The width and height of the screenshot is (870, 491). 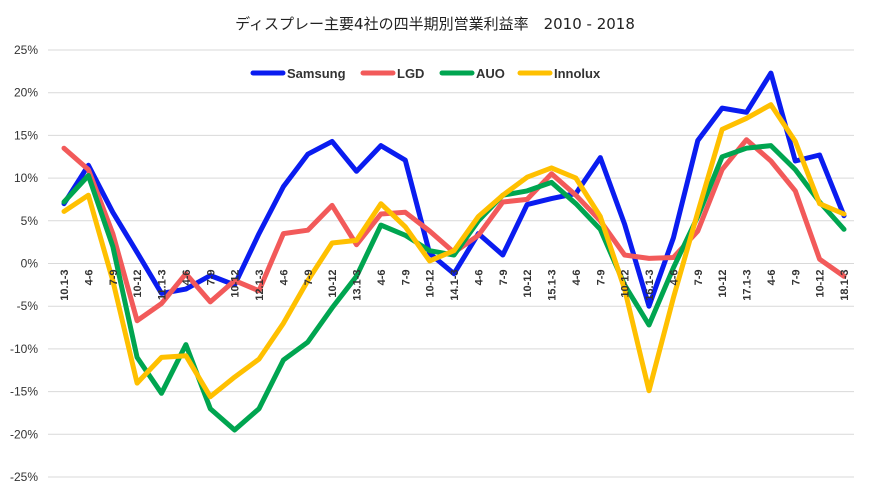 I want to click on y-tick-label: 10%, so click(x=26, y=178).